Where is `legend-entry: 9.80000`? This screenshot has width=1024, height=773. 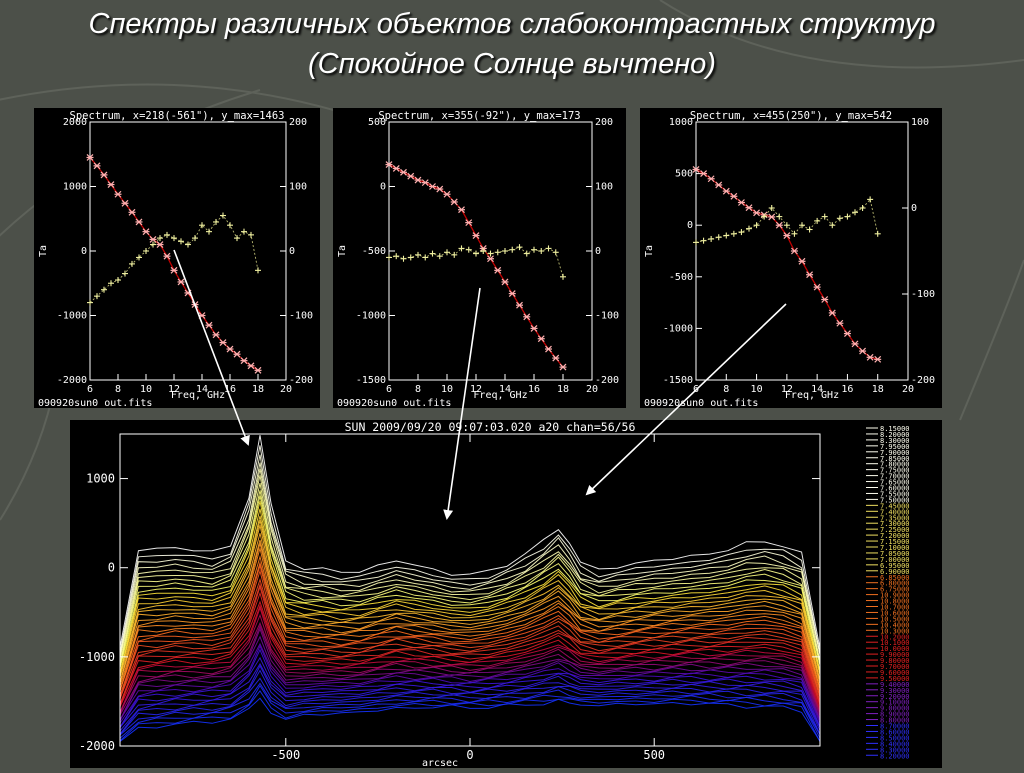
legend-entry: 9.80000 is located at coordinates (895, 661).